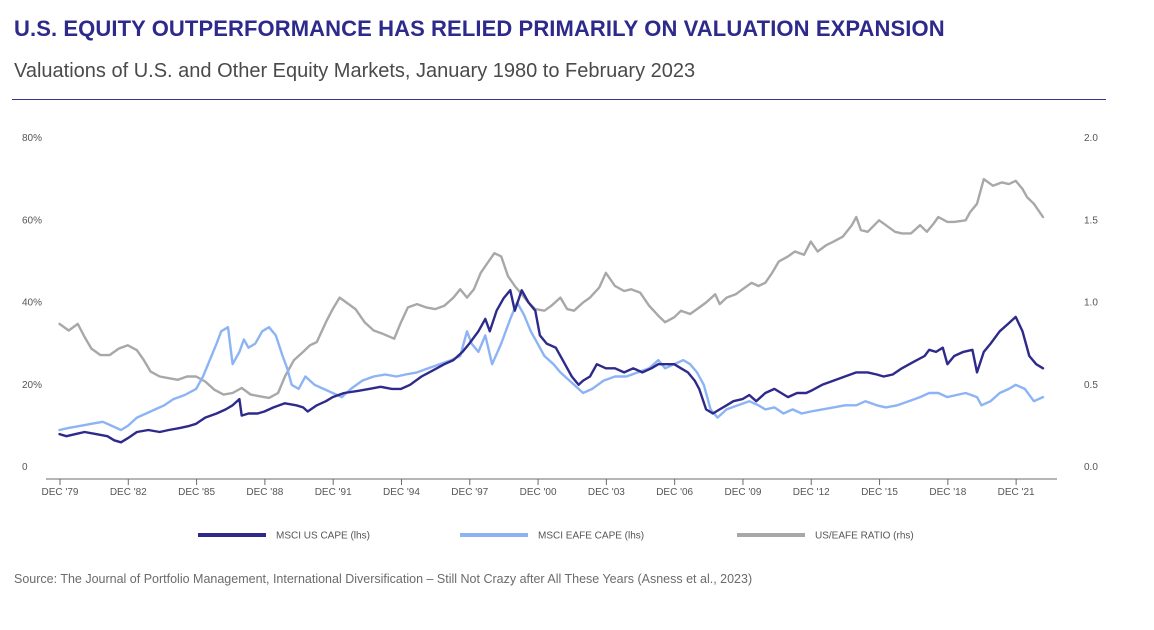  I want to click on right-axis: 0.0 0.5 1.0 1.5 2.0, so click(1091, 303).